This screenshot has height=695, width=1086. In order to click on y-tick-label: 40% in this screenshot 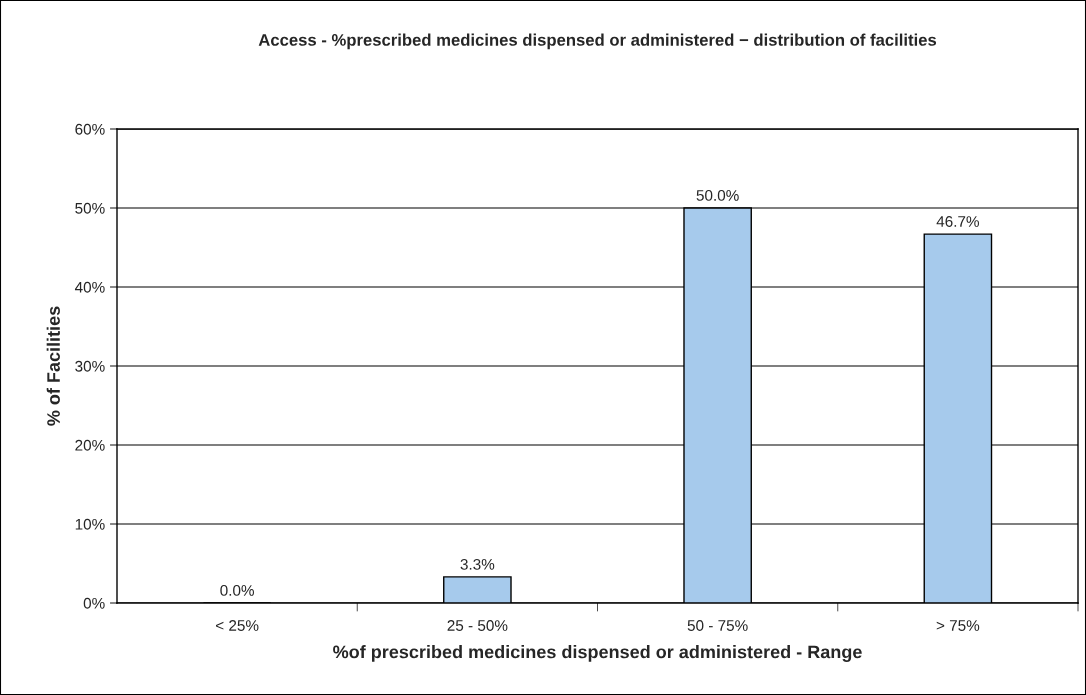, I will do `click(89, 287)`.